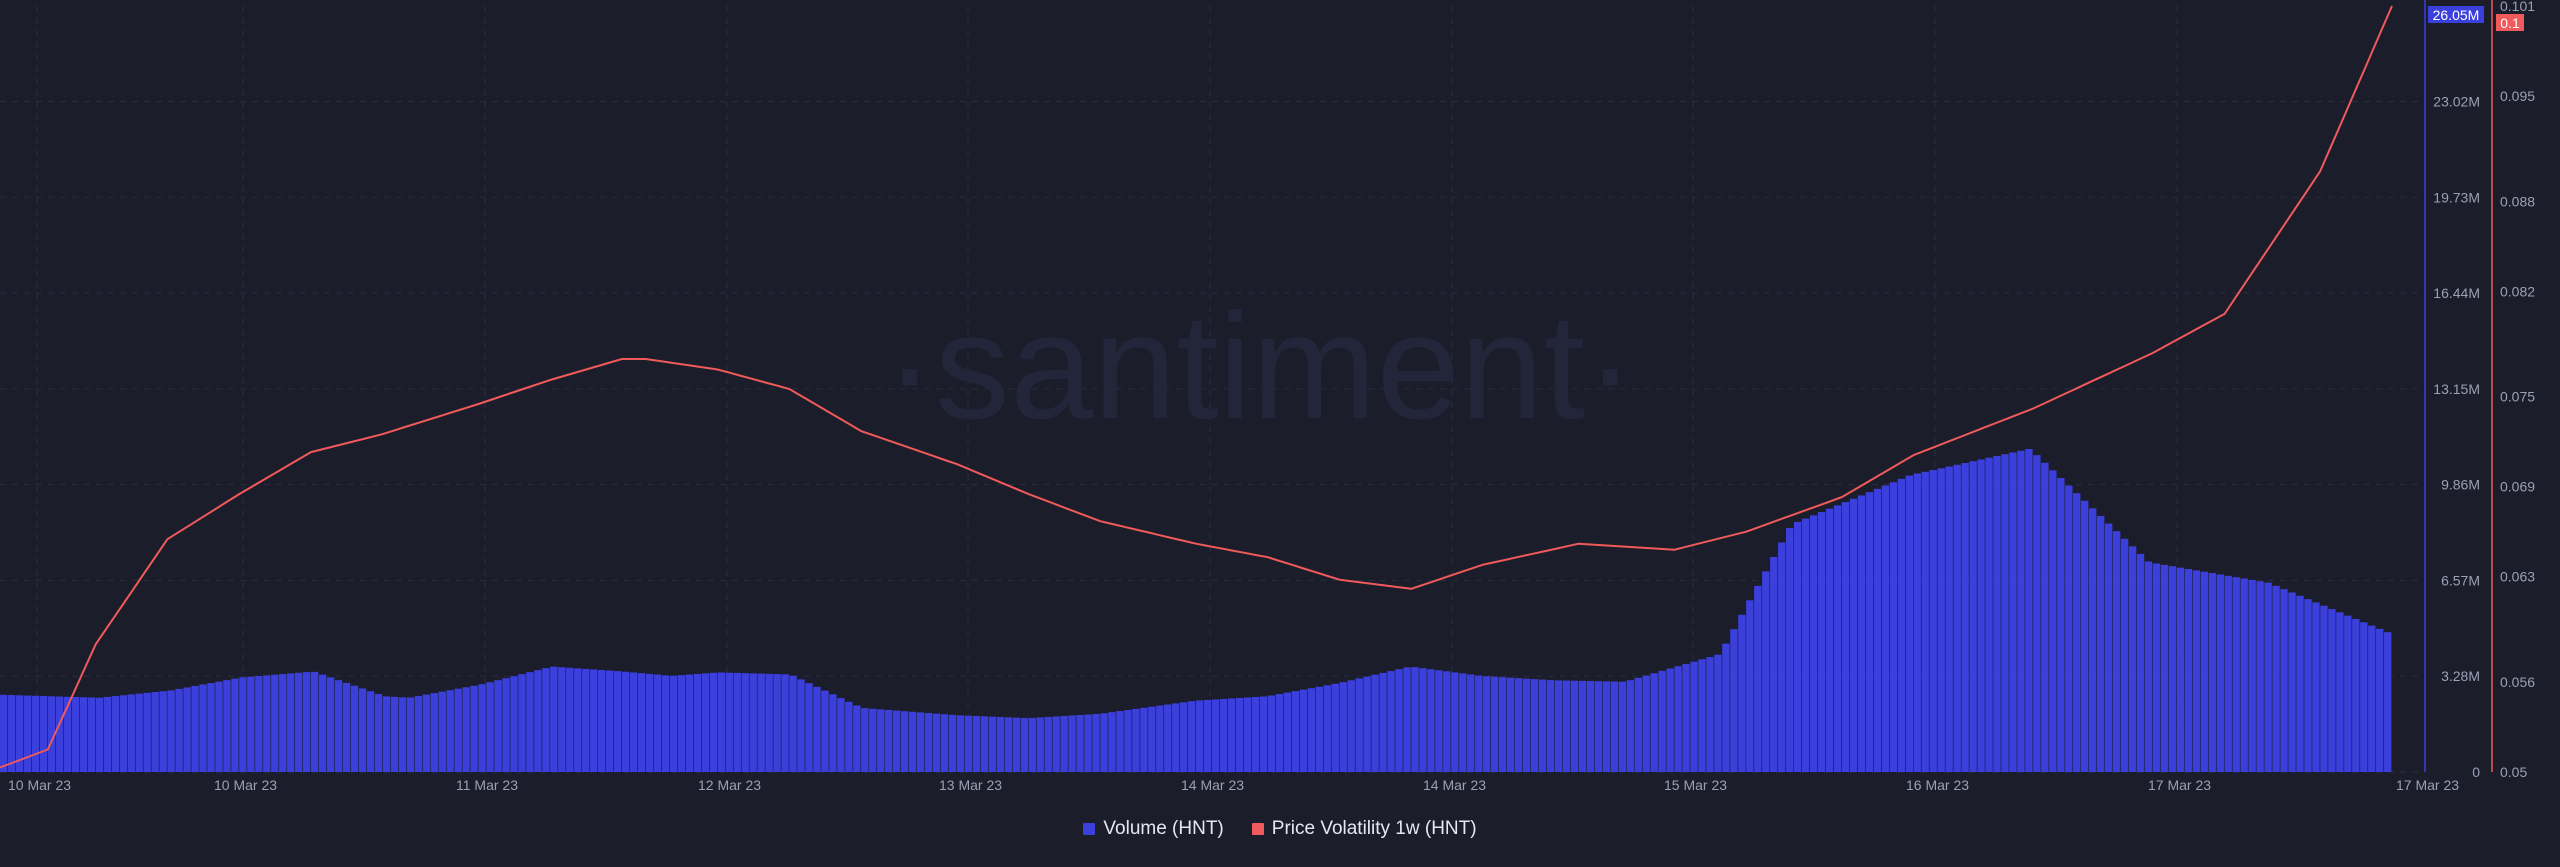 The height and width of the screenshot is (867, 2560). Describe the element at coordinates (2456, 14) in the screenshot. I see `volume-current-badge` at that location.